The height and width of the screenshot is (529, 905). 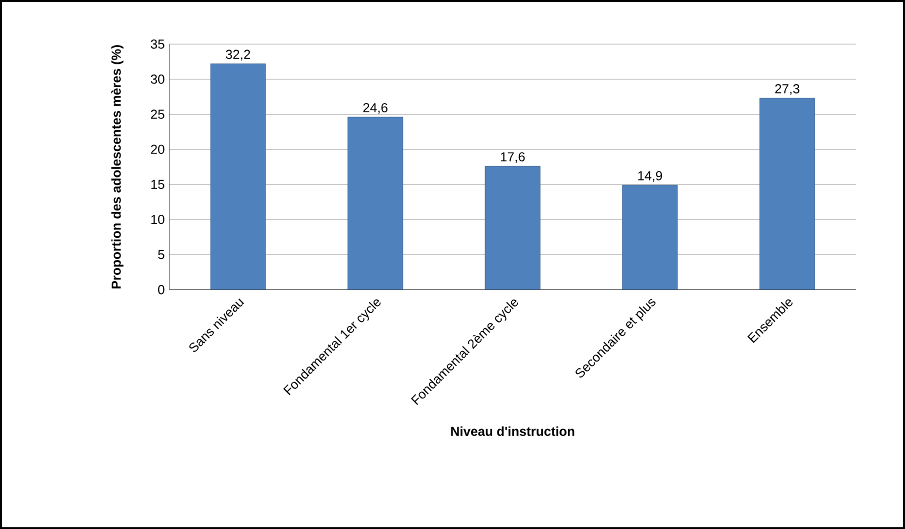 What do you see at coordinates (117, 166) in the screenshot?
I see `y-axis-title: Proportion des adolescentes mères (%)` at bounding box center [117, 166].